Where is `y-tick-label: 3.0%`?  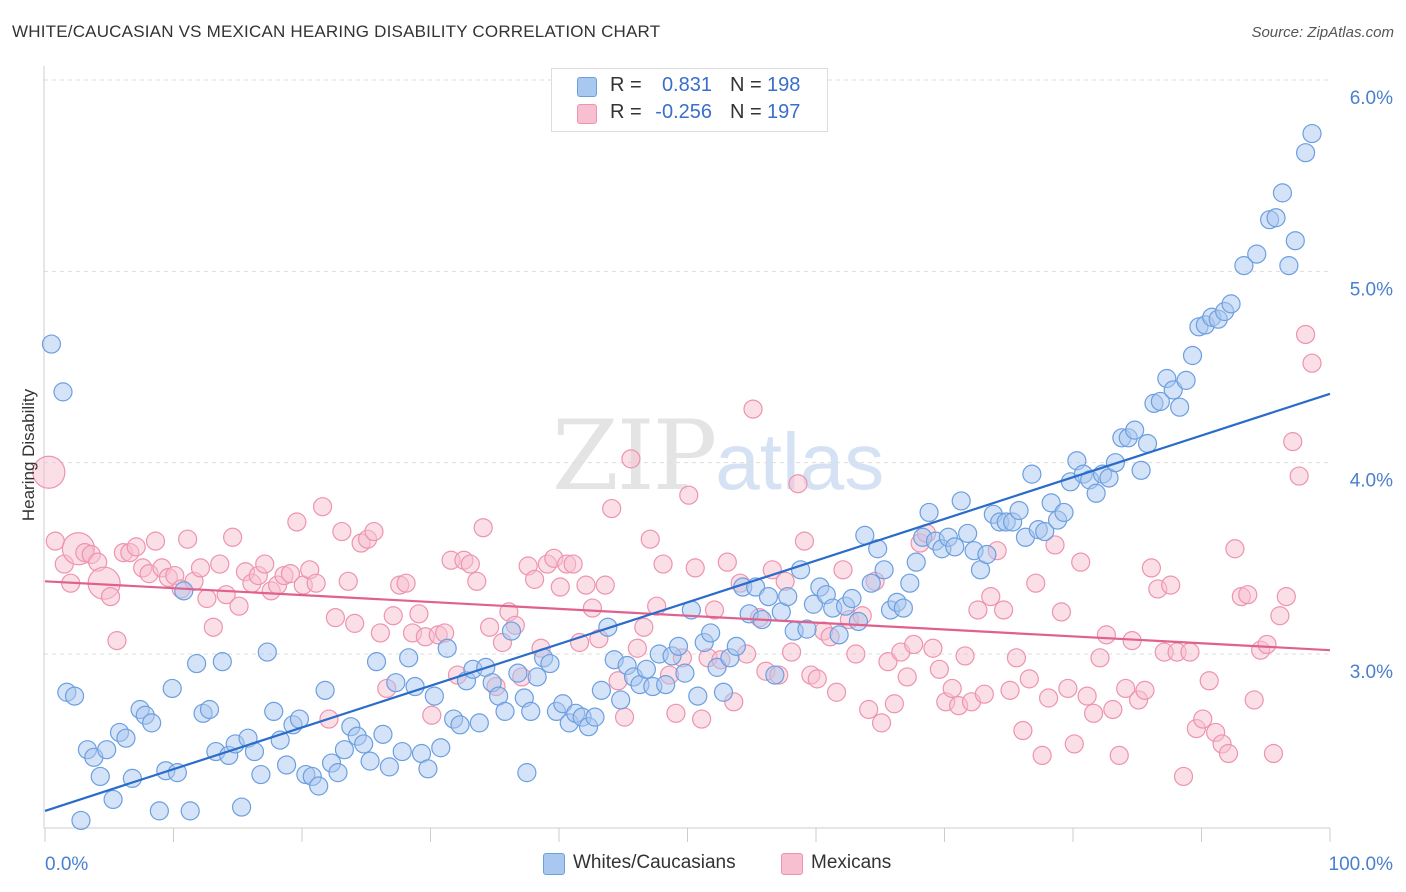 y-tick-label: 3.0% is located at coordinates (1371, 672).